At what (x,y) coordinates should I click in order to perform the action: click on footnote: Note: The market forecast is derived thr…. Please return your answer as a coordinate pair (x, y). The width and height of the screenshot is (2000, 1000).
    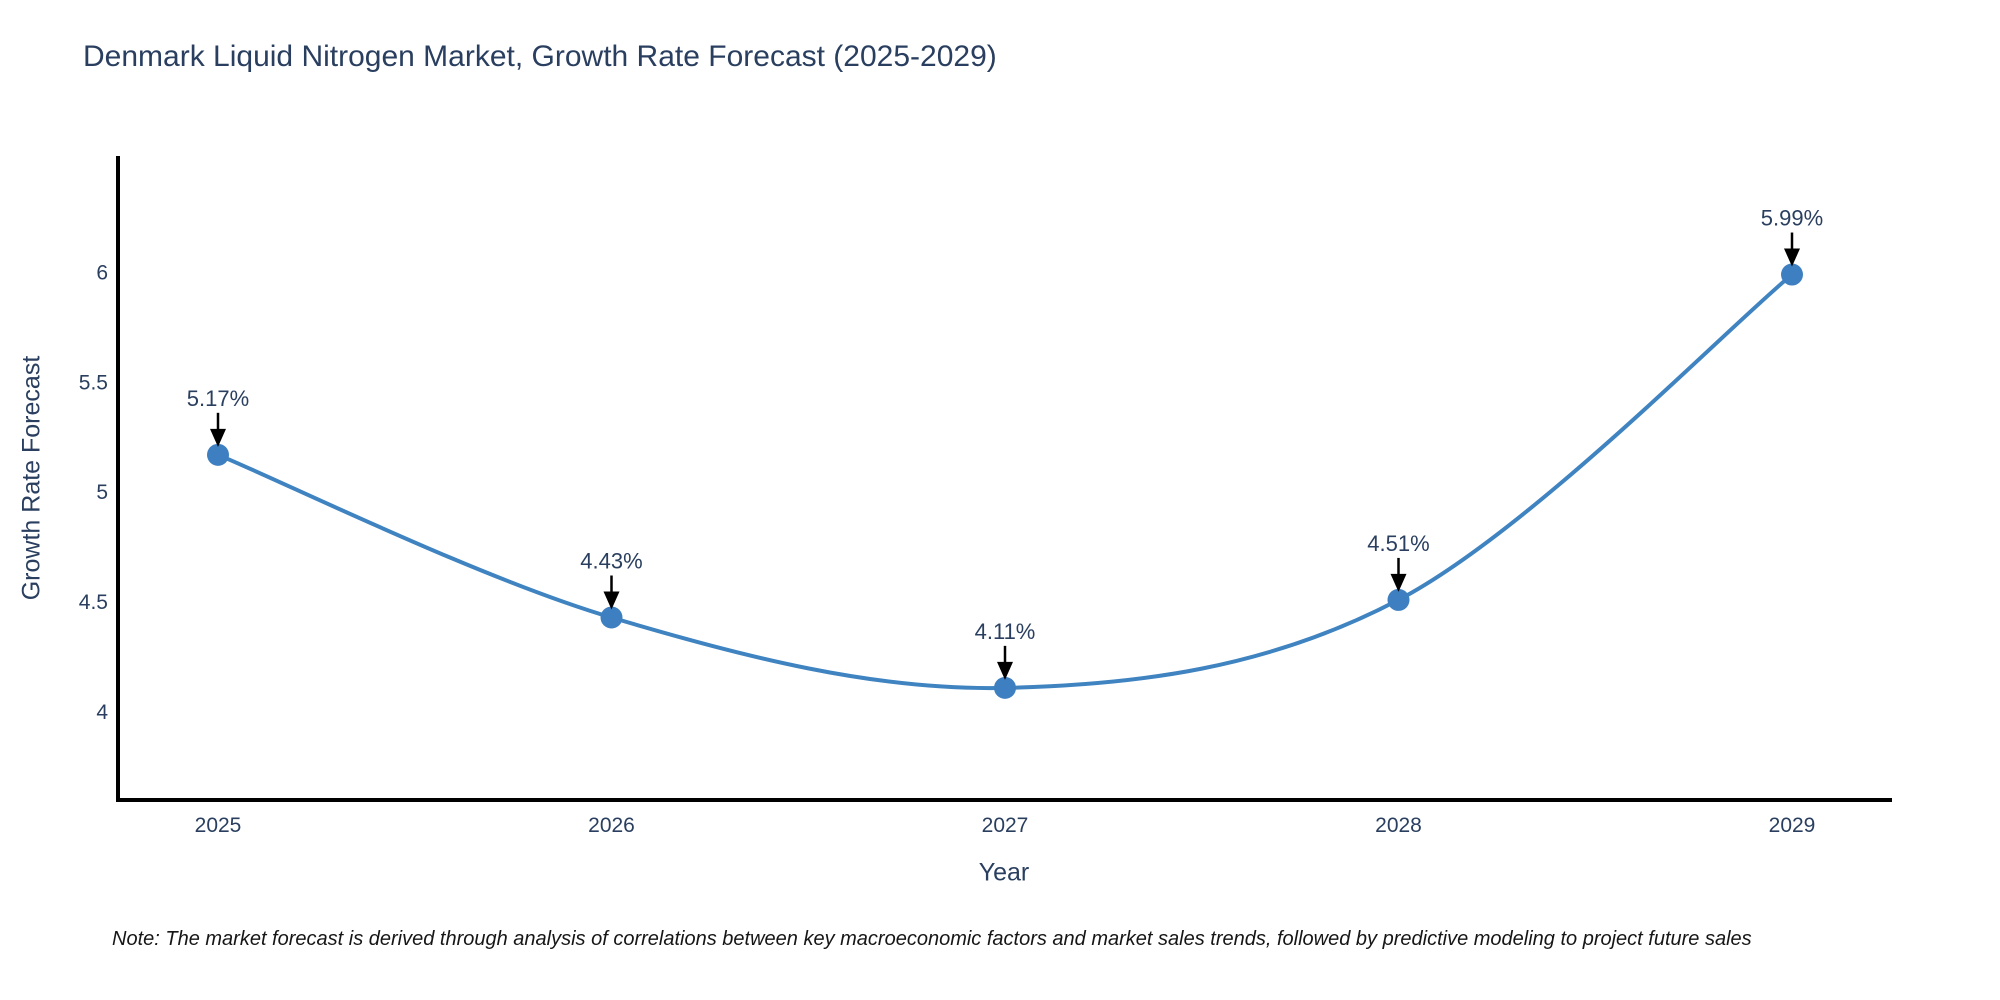
    Looking at the image, I should click on (932, 939).